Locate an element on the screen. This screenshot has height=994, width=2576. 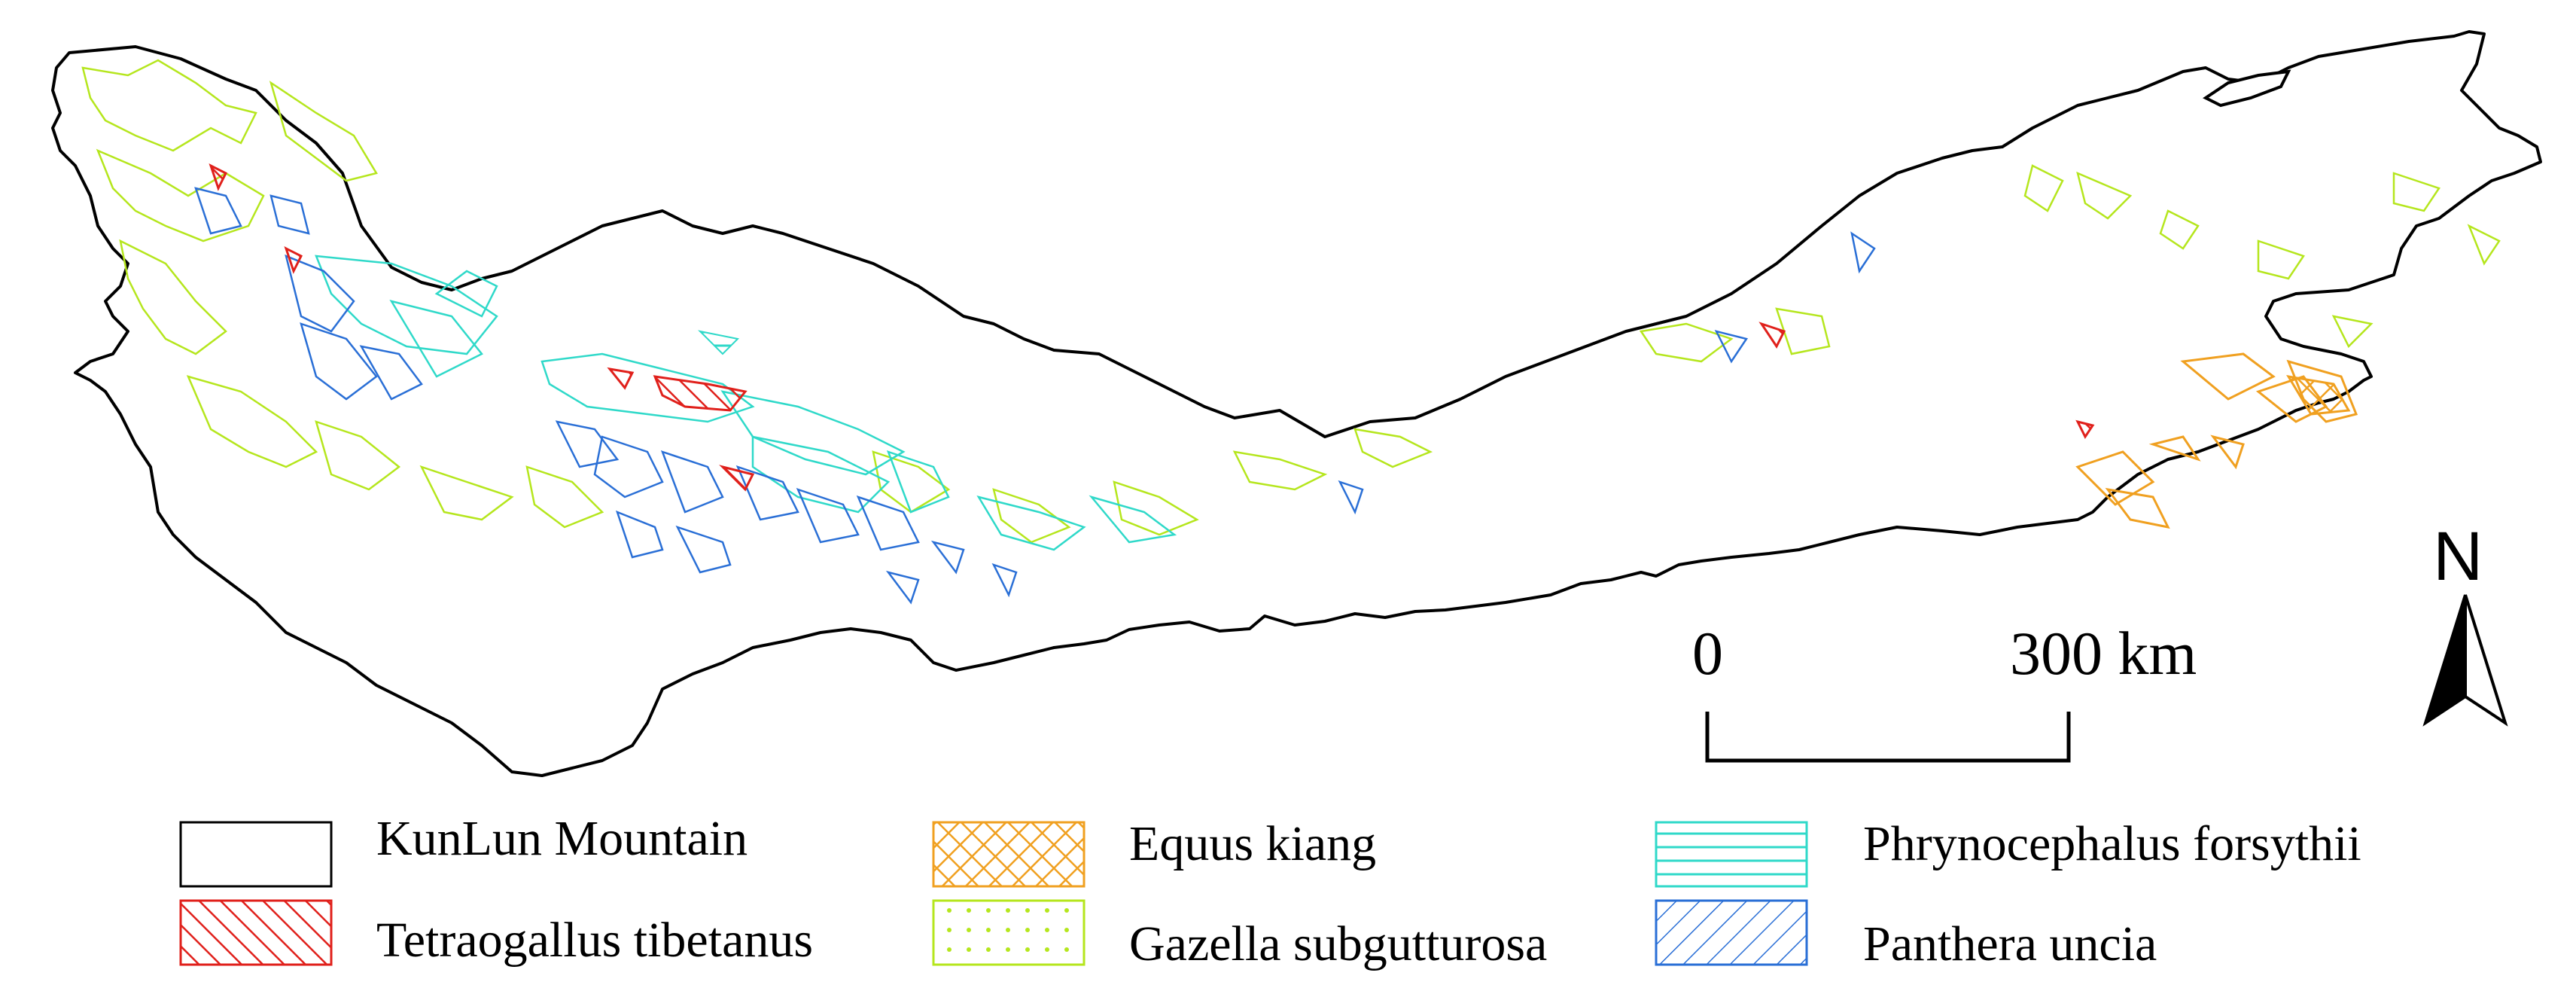
legend-item-equus: Equus kiang is located at coordinates (1154, 852).